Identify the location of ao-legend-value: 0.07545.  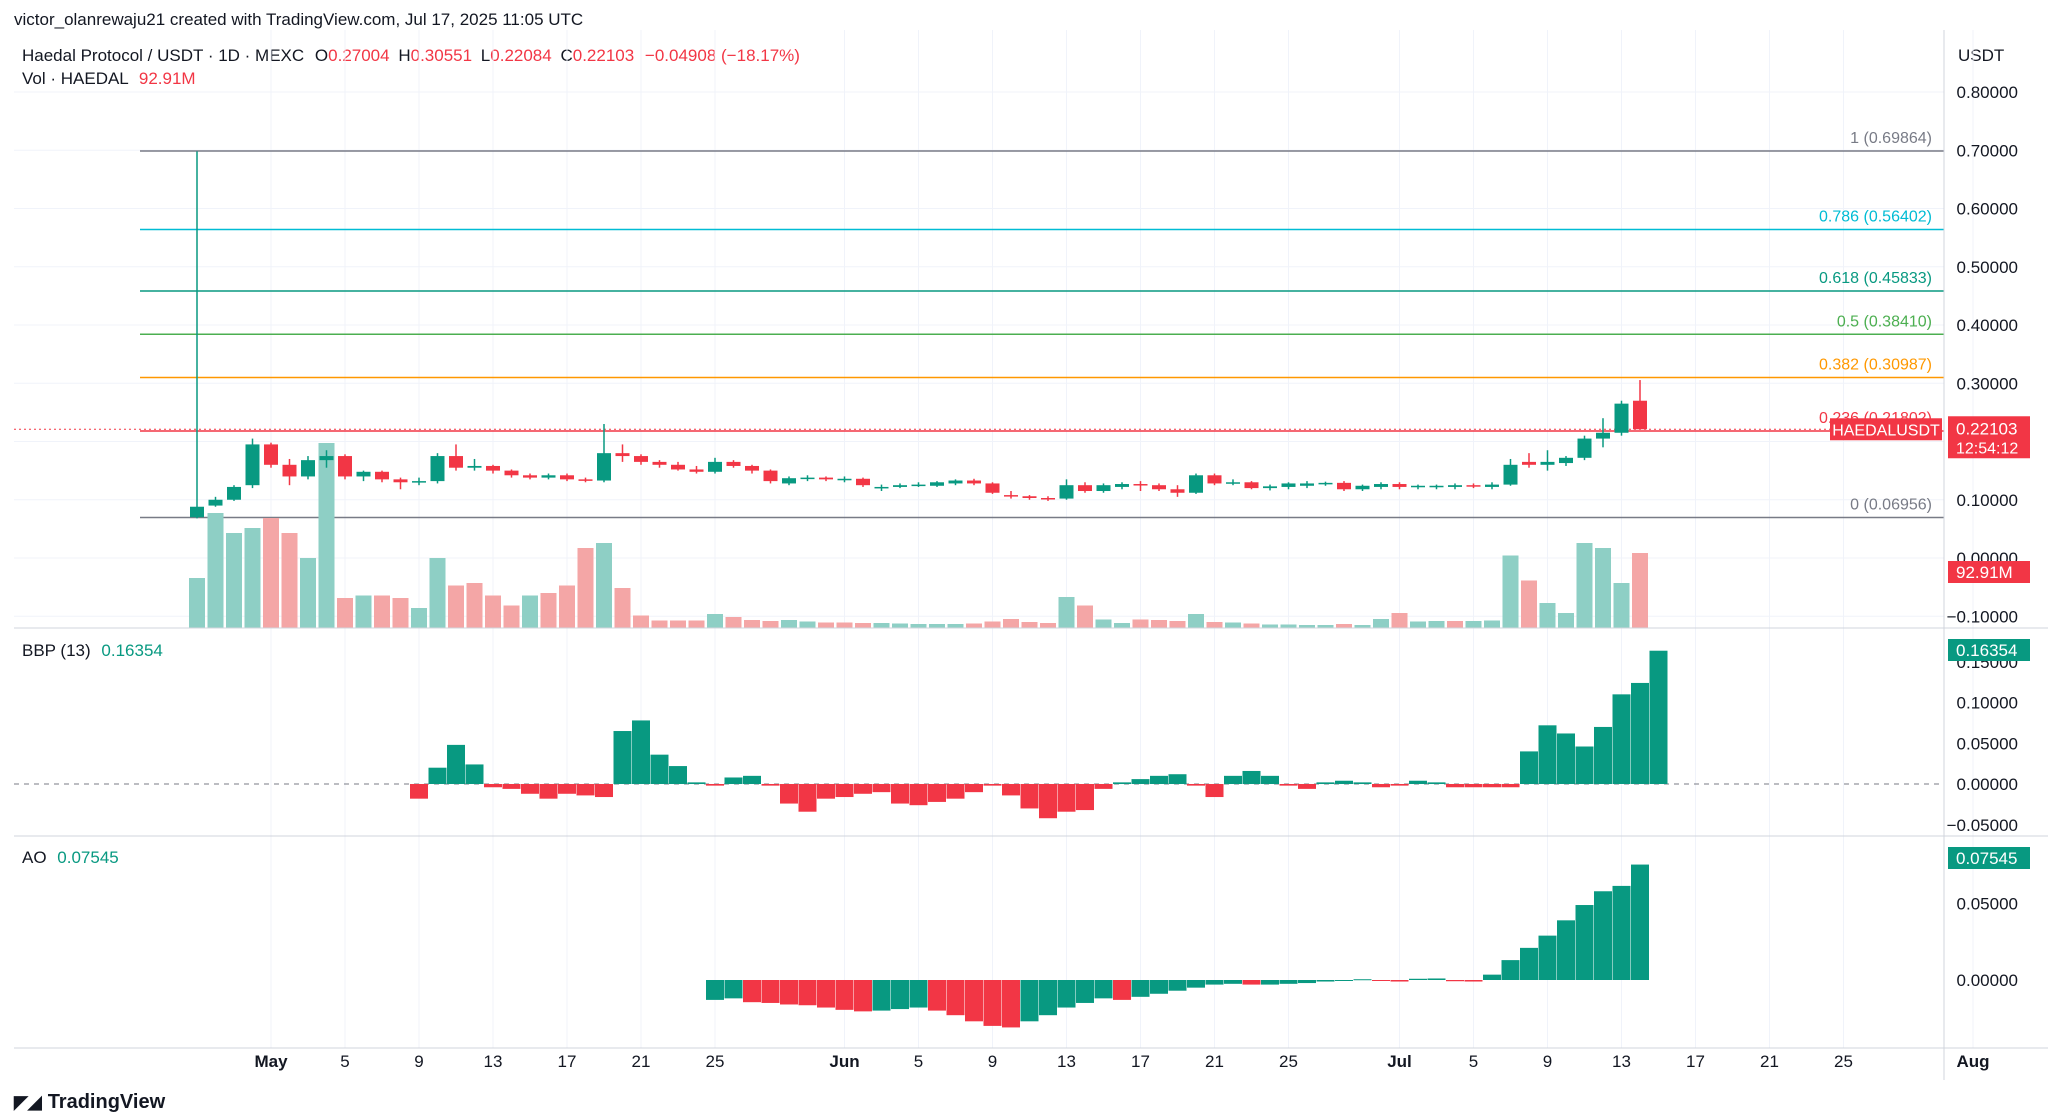
(88, 857).